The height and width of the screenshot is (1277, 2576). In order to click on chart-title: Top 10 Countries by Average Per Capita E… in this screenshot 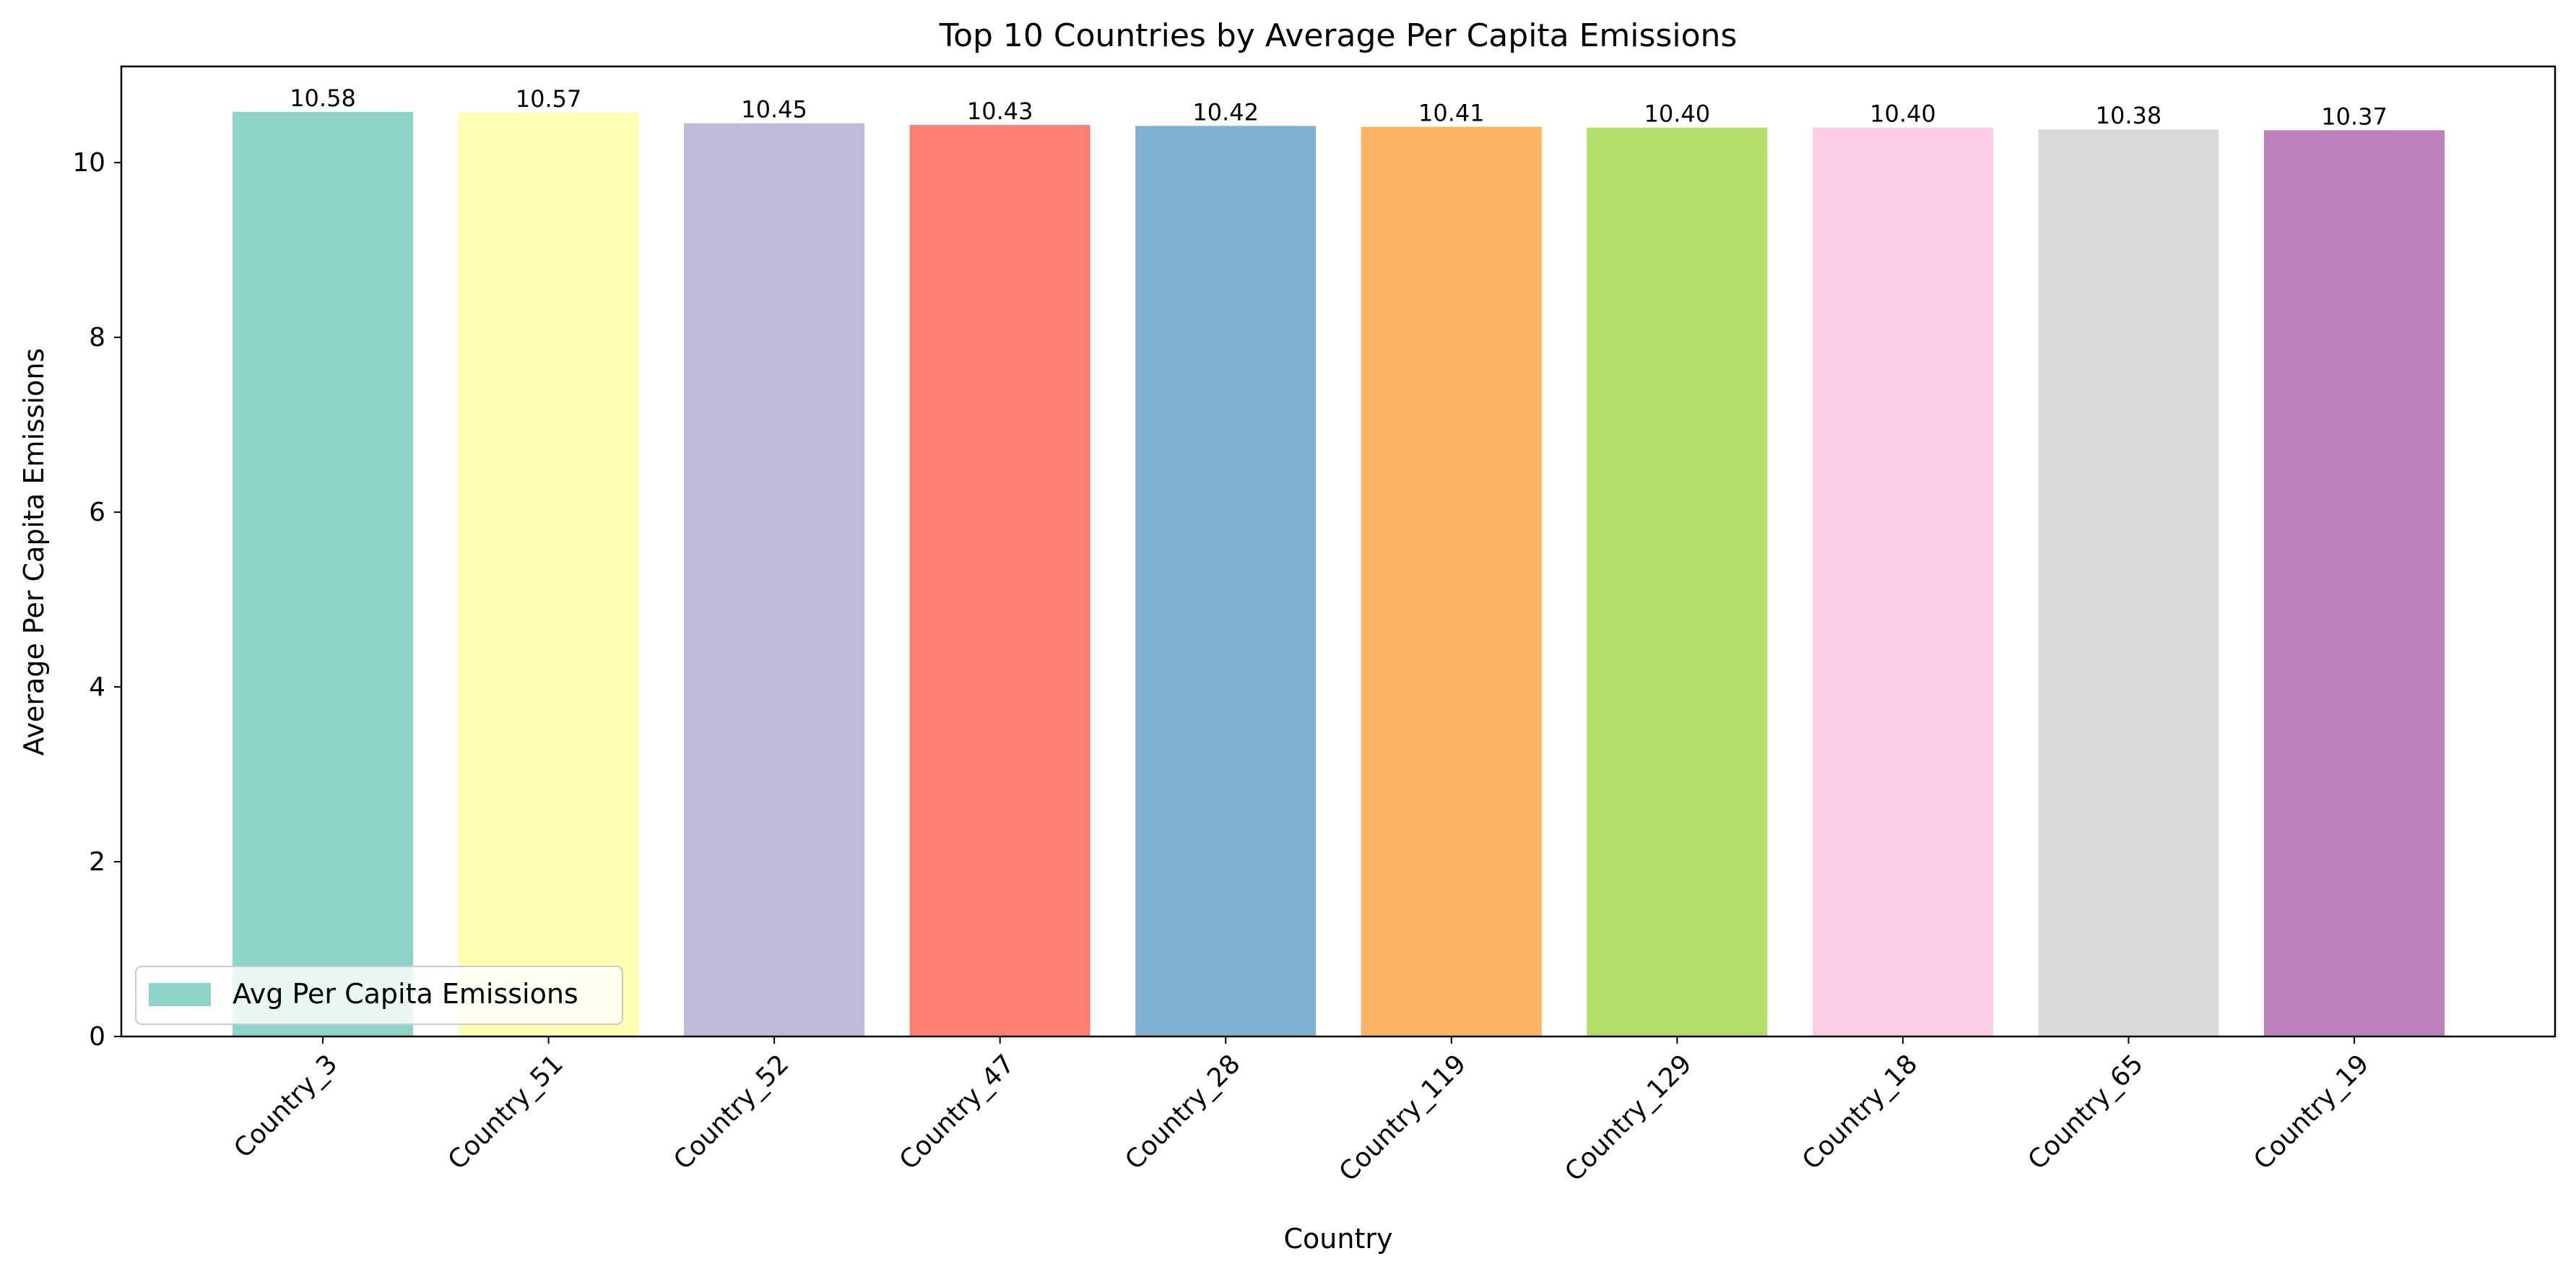, I will do `click(1338, 35)`.